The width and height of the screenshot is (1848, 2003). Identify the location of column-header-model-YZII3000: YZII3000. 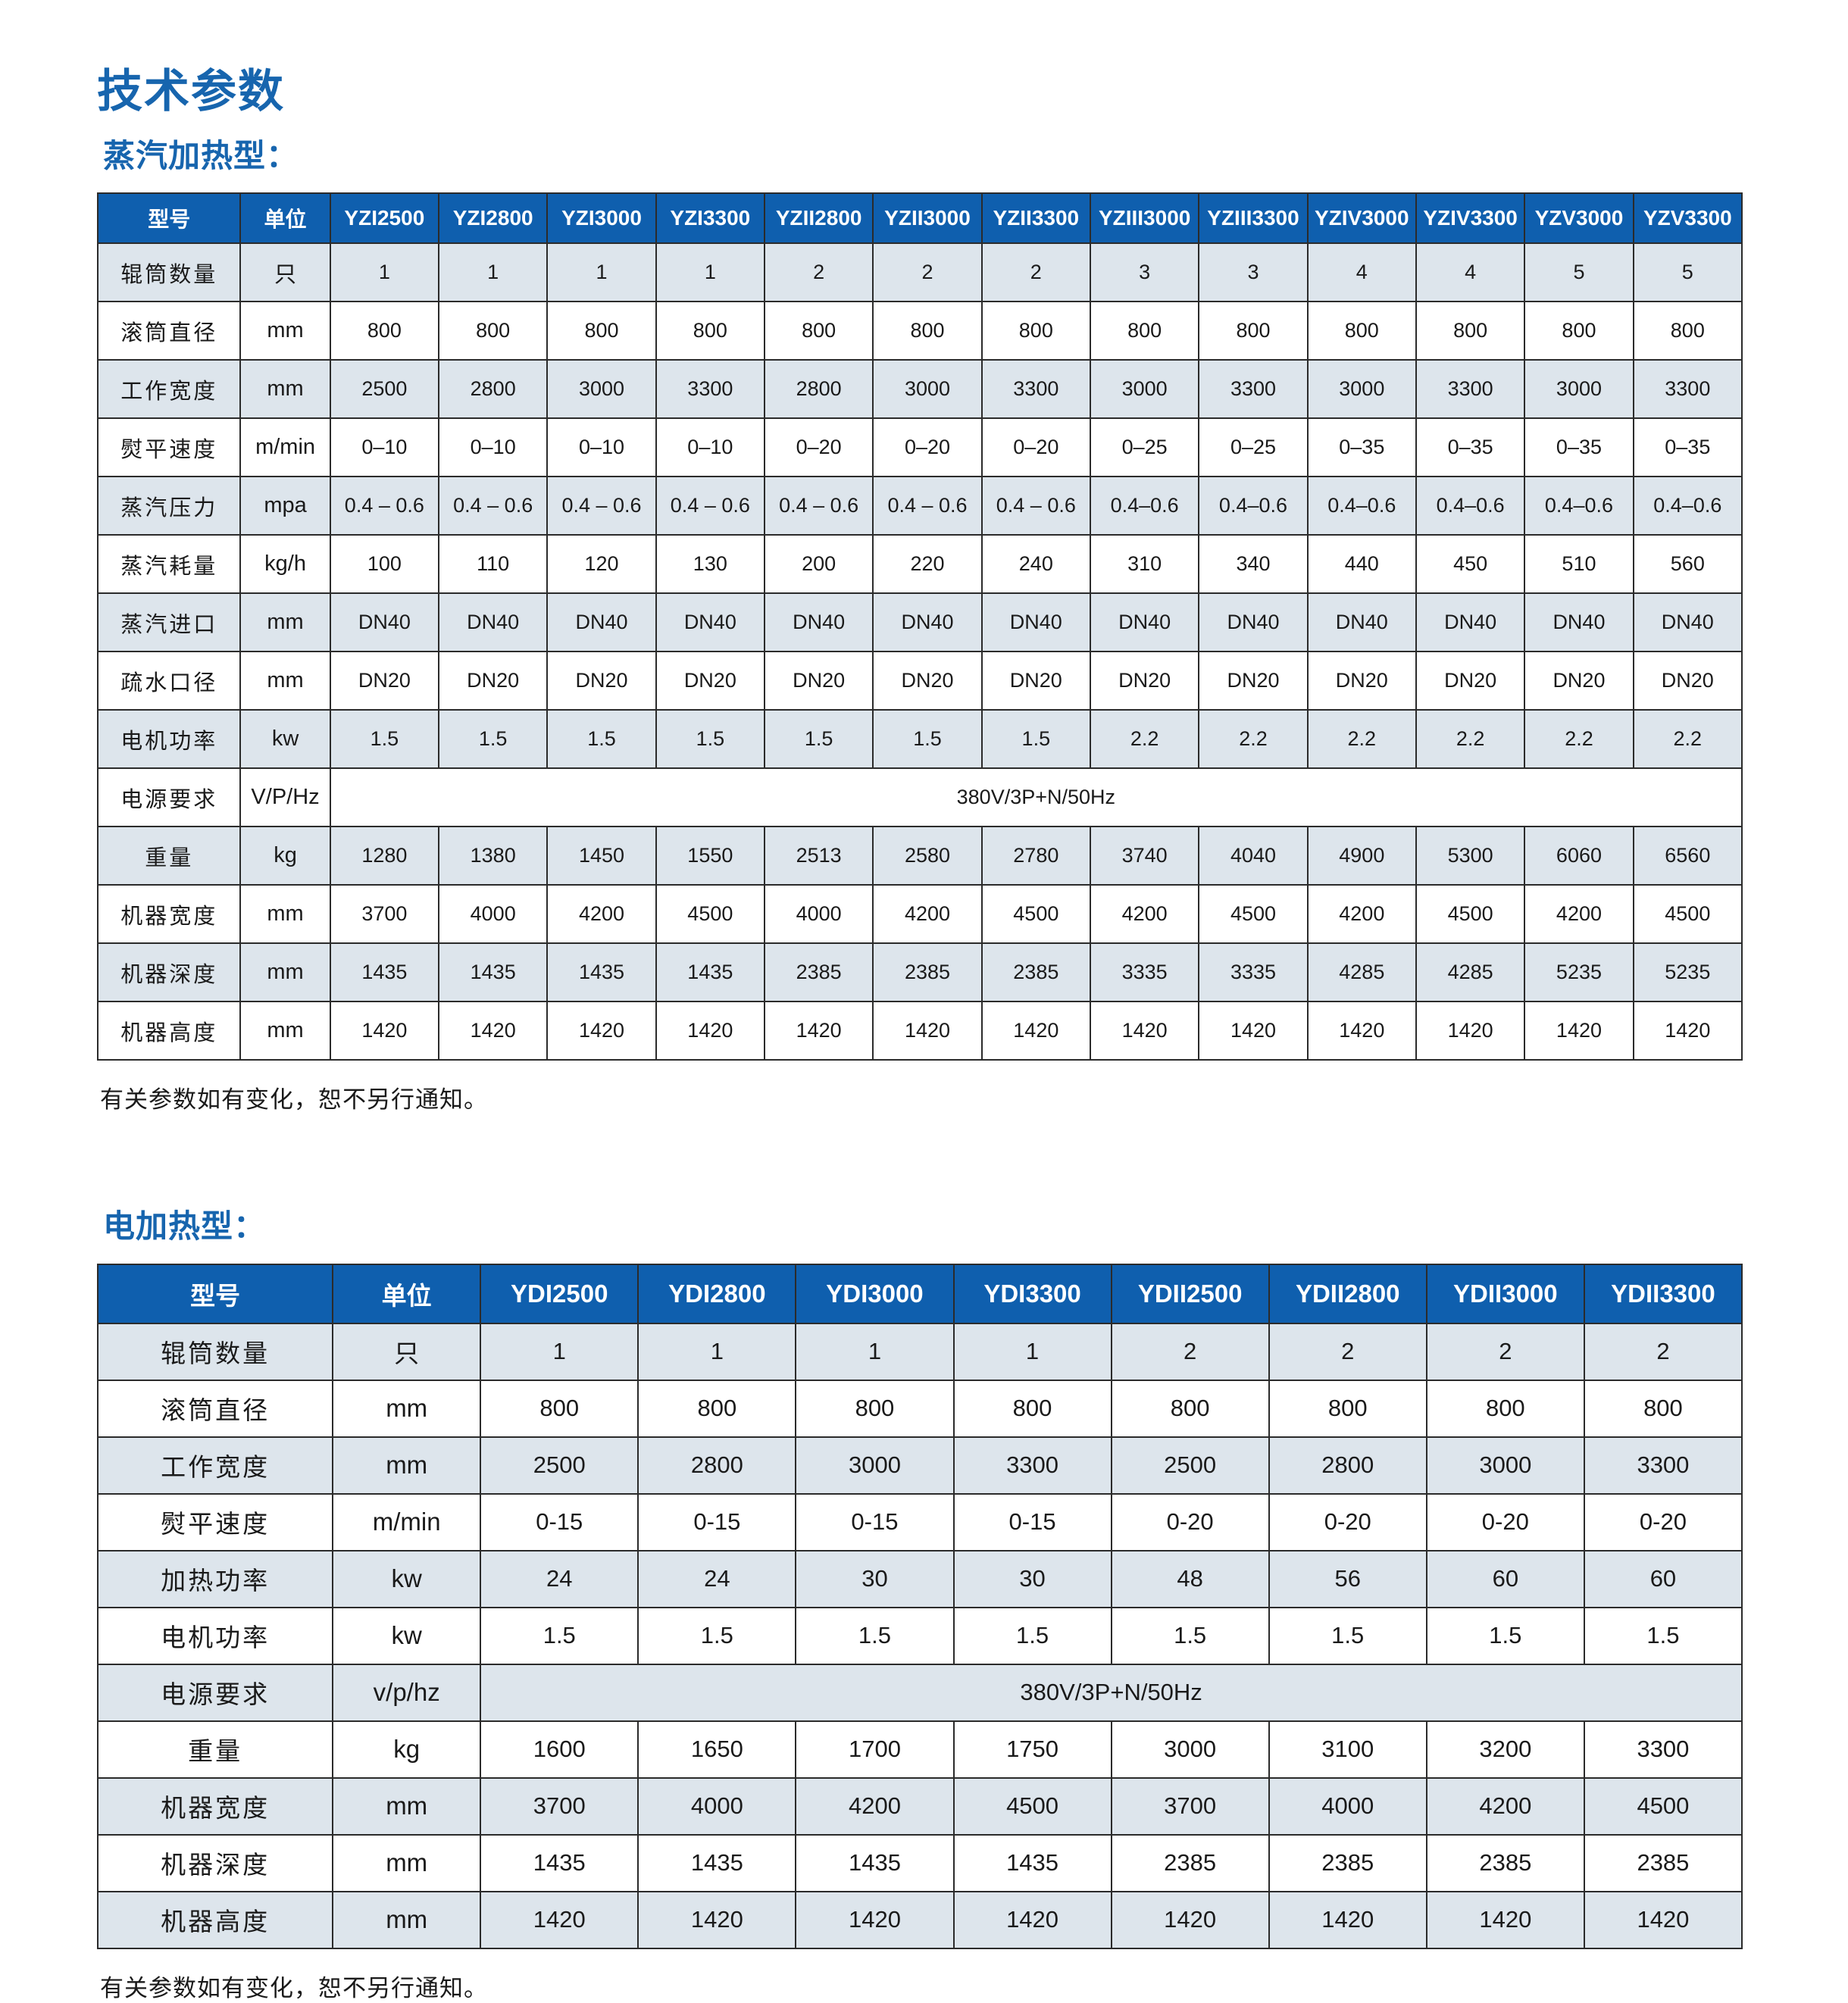
(927, 219).